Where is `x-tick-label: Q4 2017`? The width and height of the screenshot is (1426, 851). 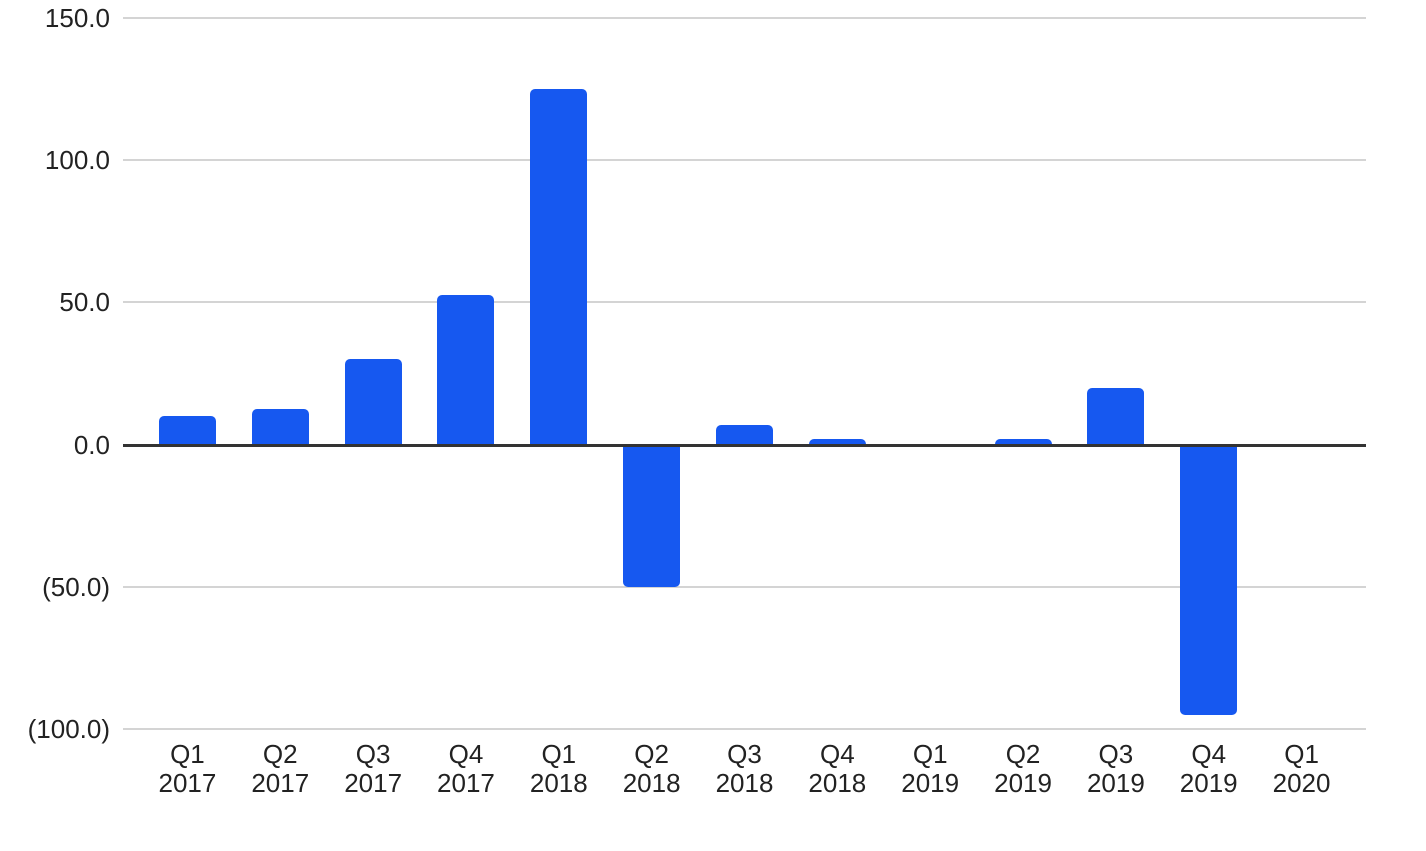 x-tick-label: Q4 2017 is located at coordinates (466, 768).